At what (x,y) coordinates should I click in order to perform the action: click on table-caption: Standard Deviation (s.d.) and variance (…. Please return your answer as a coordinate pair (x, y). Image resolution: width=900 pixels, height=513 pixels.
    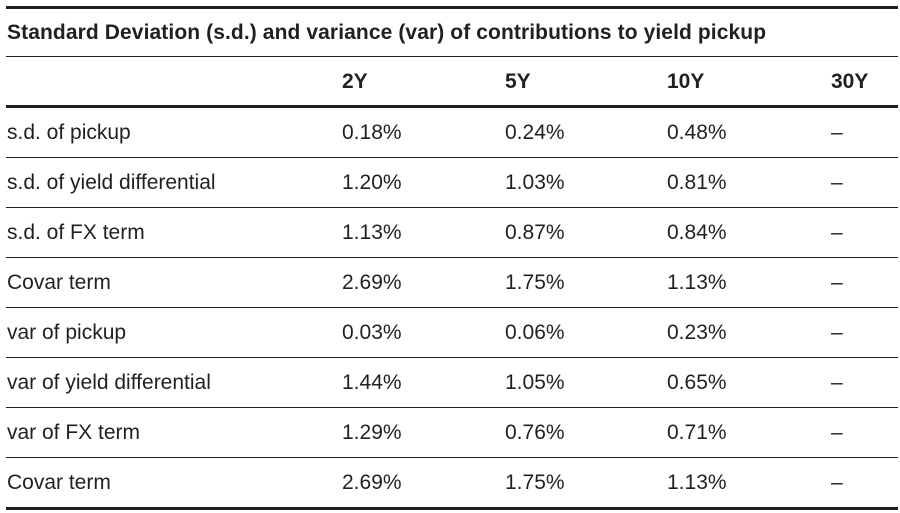
    Looking at the image, I should click on (387, 32).